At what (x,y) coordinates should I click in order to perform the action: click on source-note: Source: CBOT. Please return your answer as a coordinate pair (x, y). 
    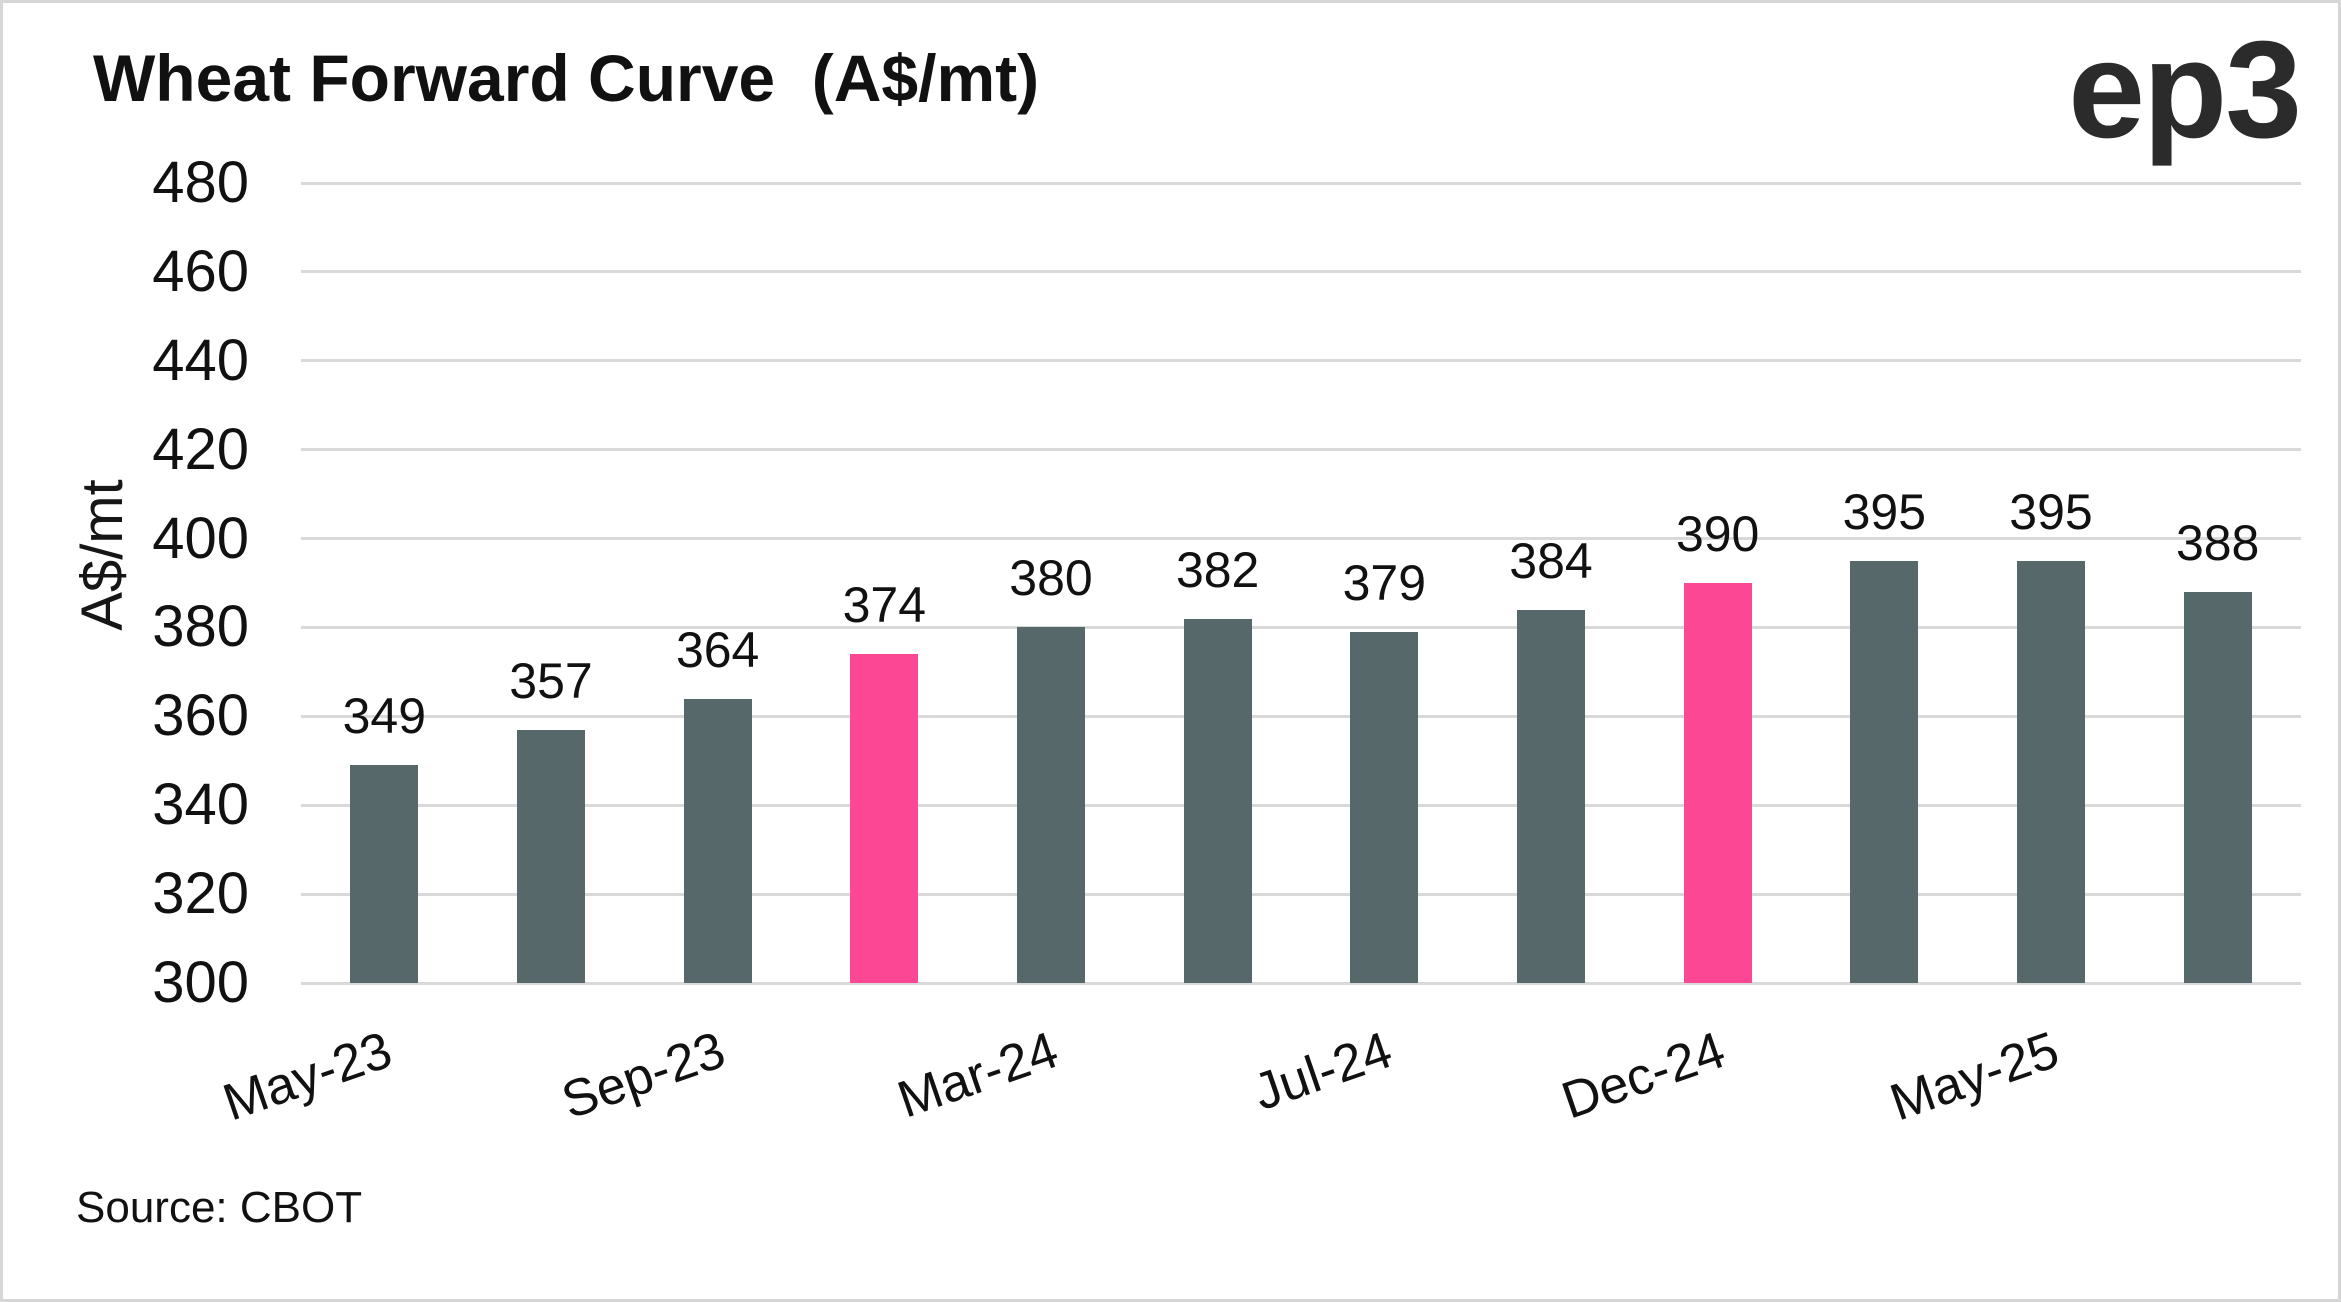
    Looking at the image, I should click on (219, 1207).